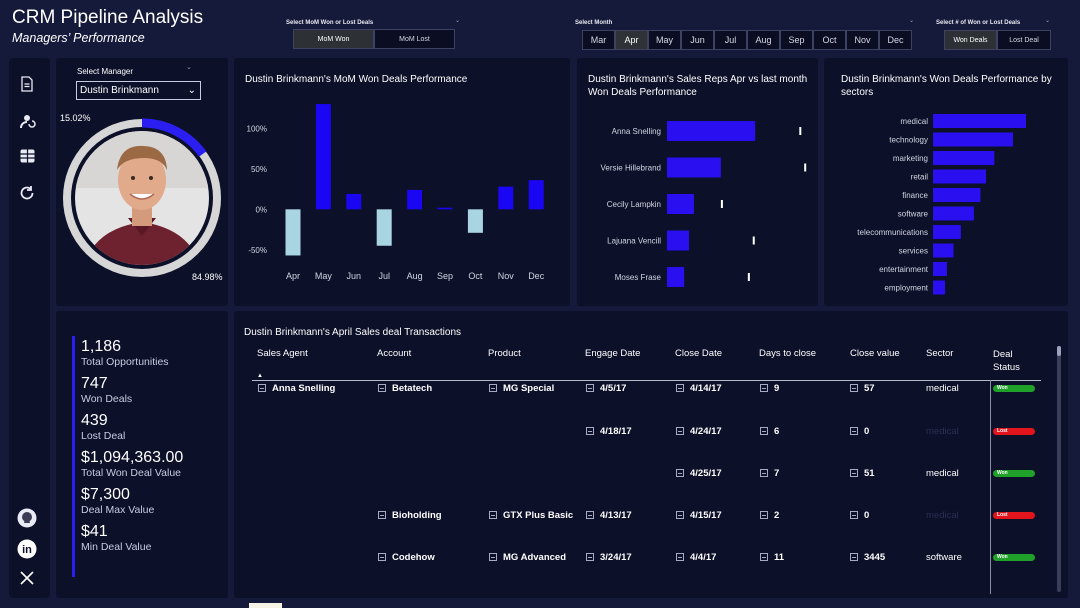 The image size is (1080, 608). What do you see at coordinates (664, 40) in the screenshot?
I see `month-may-button: May` at bounding box center [664, 40].